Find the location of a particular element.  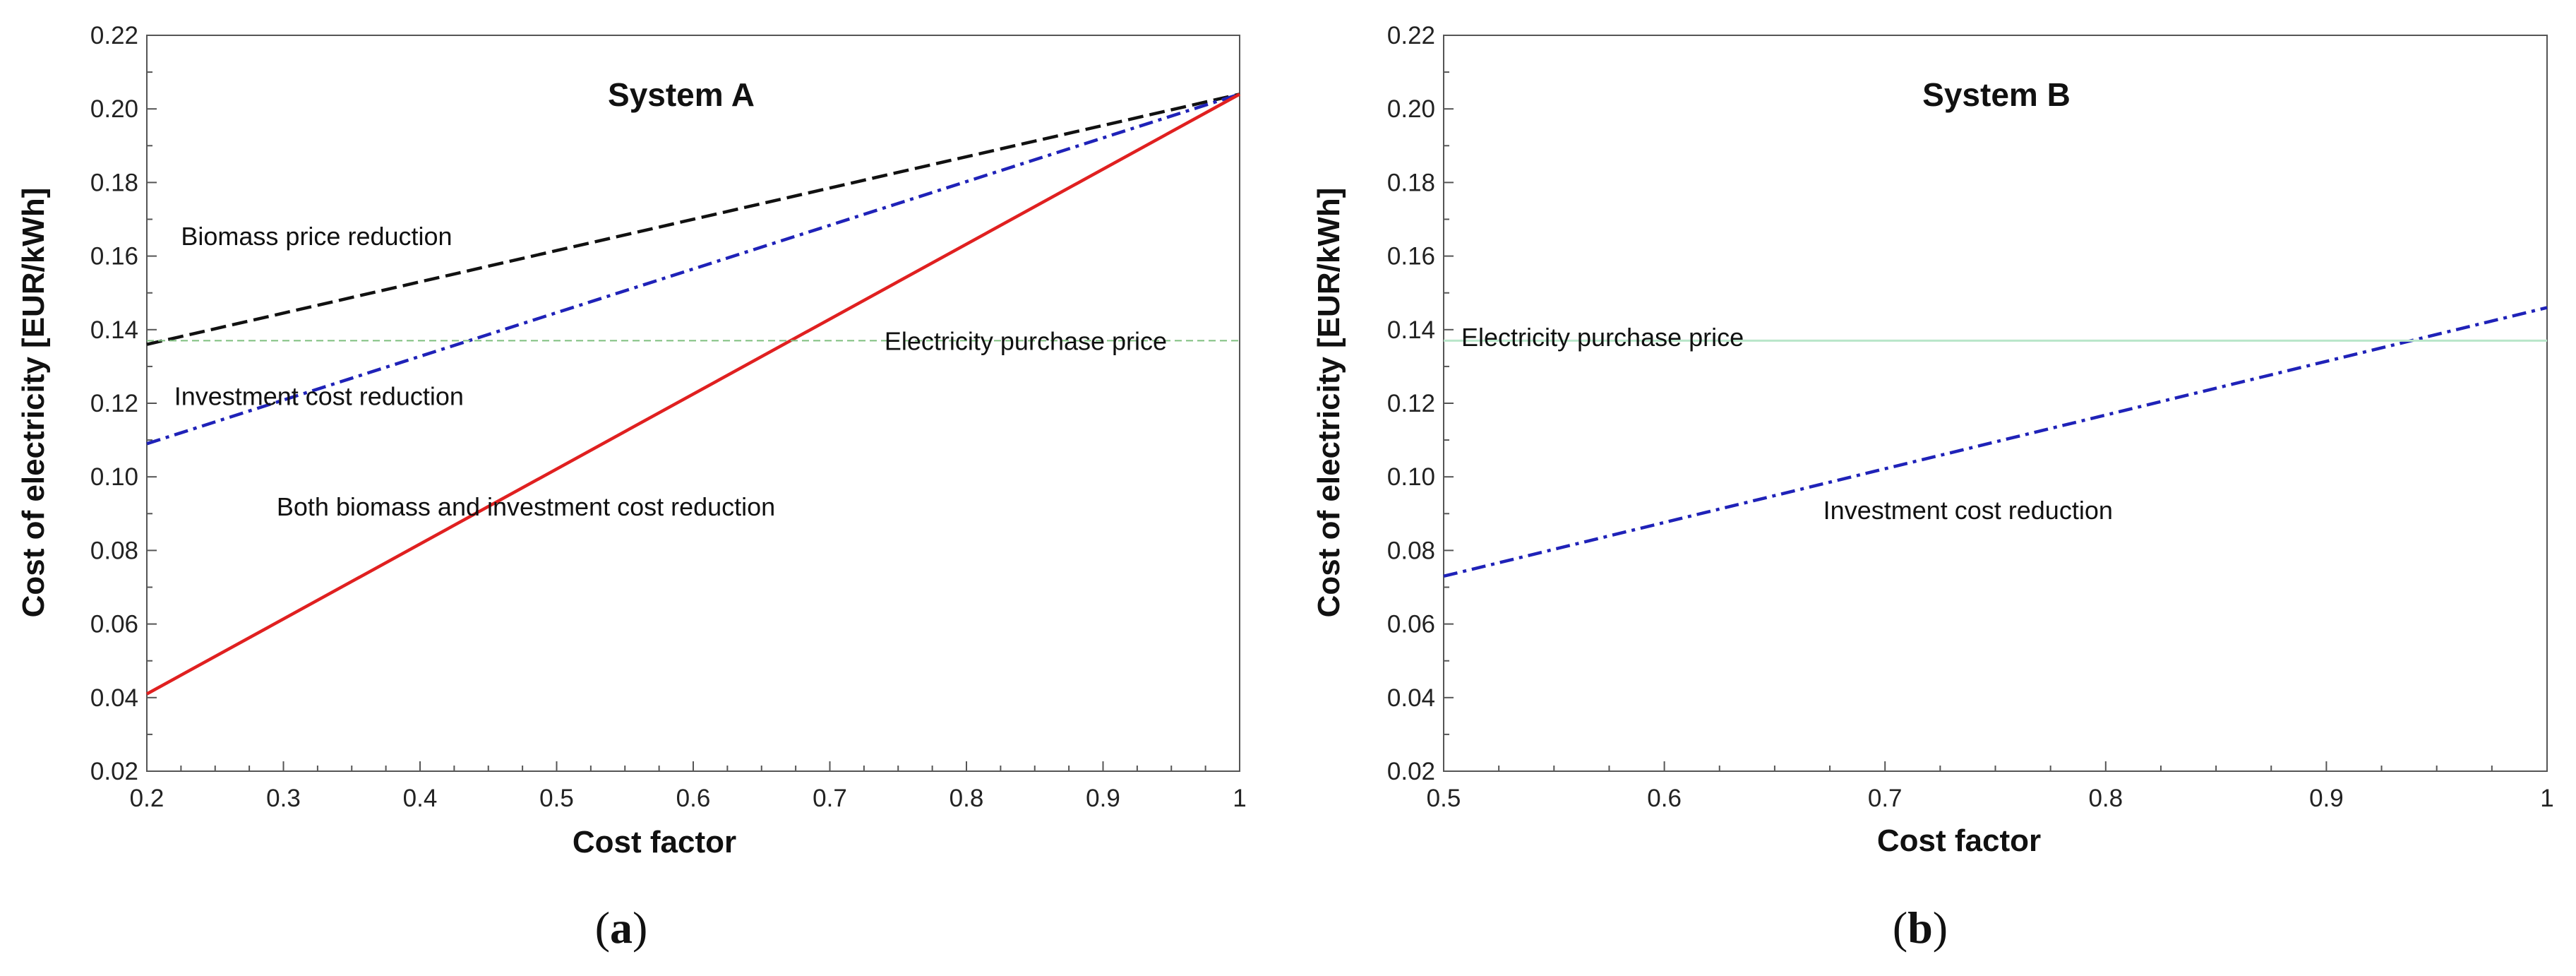

x-axis-label-b: Cost factor is located at coordinates (1959, 840).